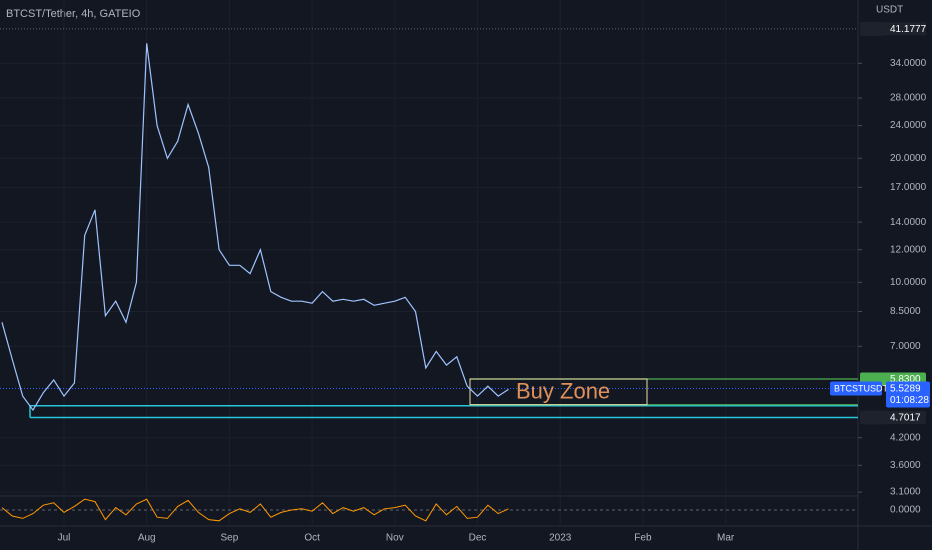 This screenshot has height=550, width=932. Describe the element at coordinates (905, 379) in the screenshot. I see `zone-top-text: 5.8300` at that location.